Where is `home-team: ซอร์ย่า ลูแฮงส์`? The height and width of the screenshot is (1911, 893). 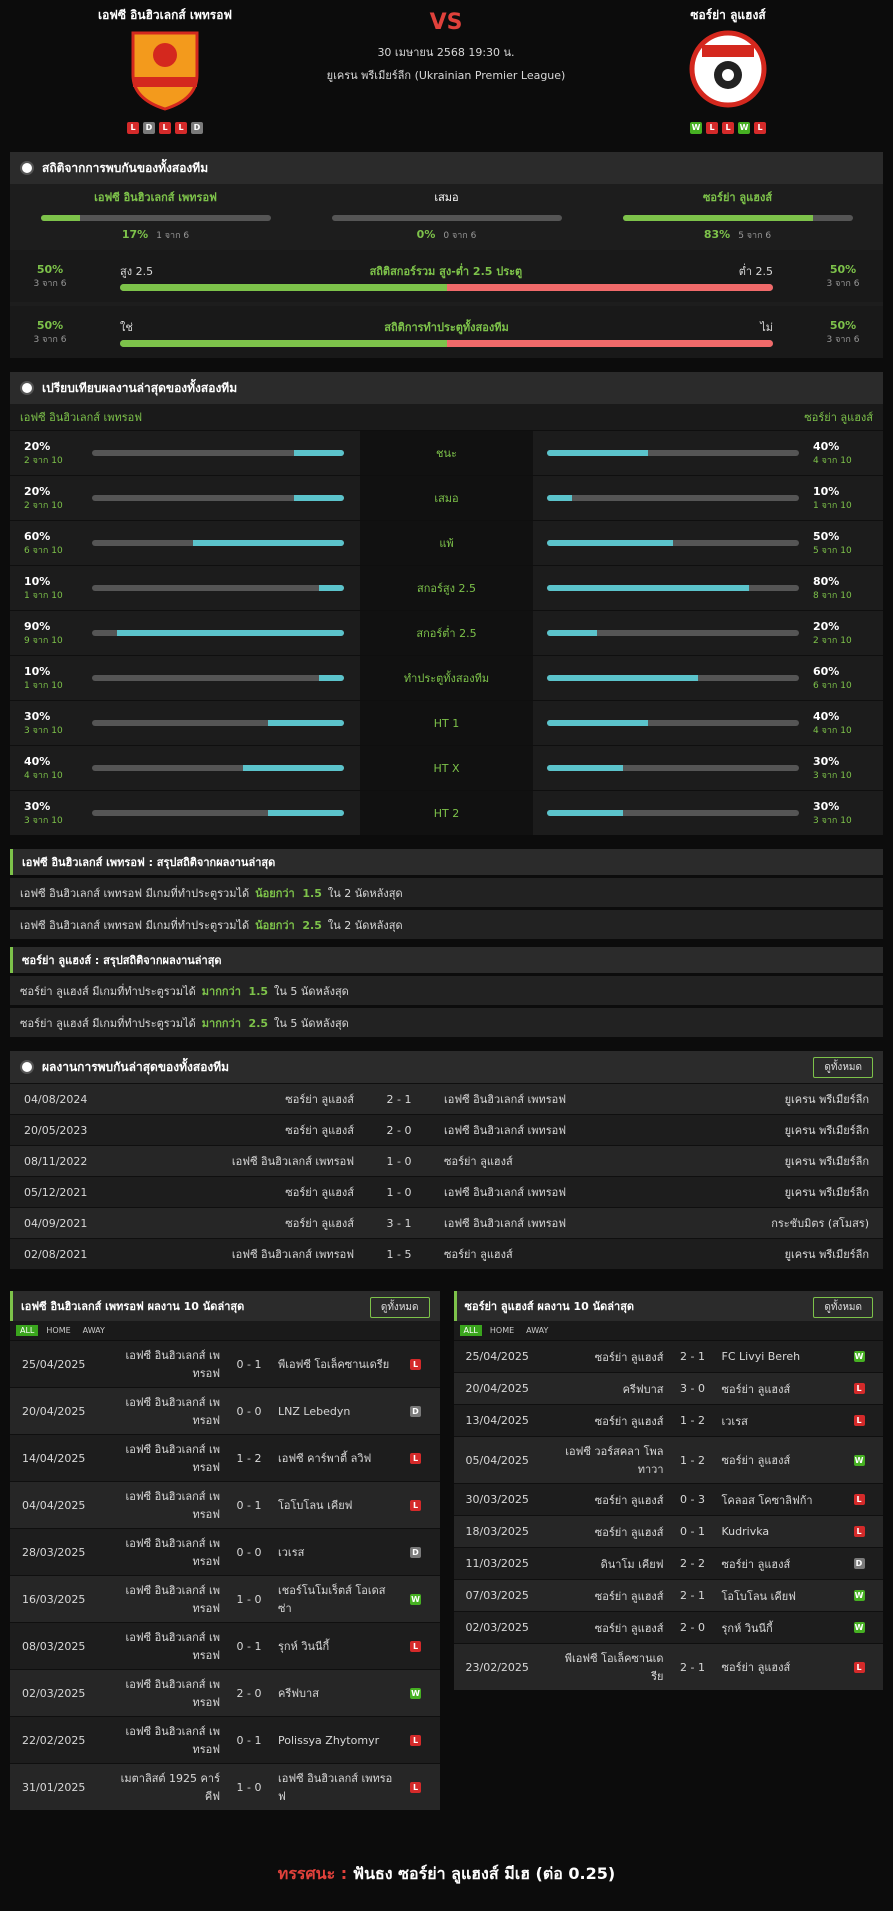
home-team: ซอร์ย่า ลูแฮงส์ is located at coordinates (629, 1357).